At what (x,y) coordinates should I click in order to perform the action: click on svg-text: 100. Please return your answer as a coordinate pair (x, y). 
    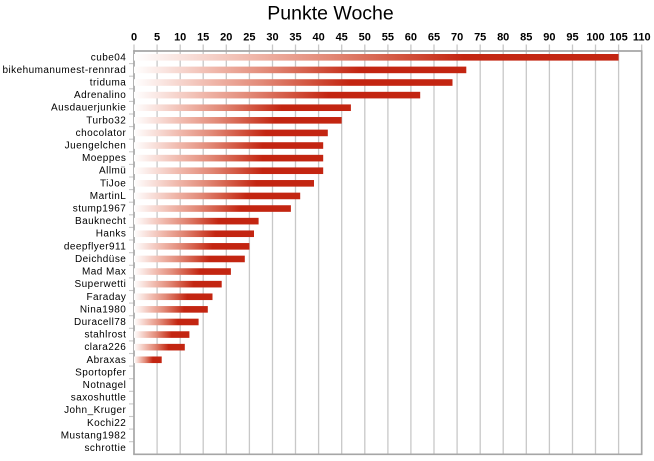
    Looking at the image, I should click on (595, 38).